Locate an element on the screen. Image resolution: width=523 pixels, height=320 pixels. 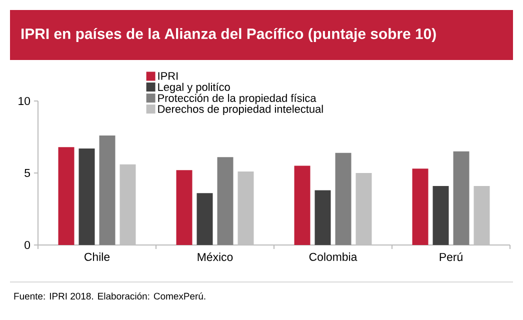
legend-label: IPRI is located at coordinates (168, 76).